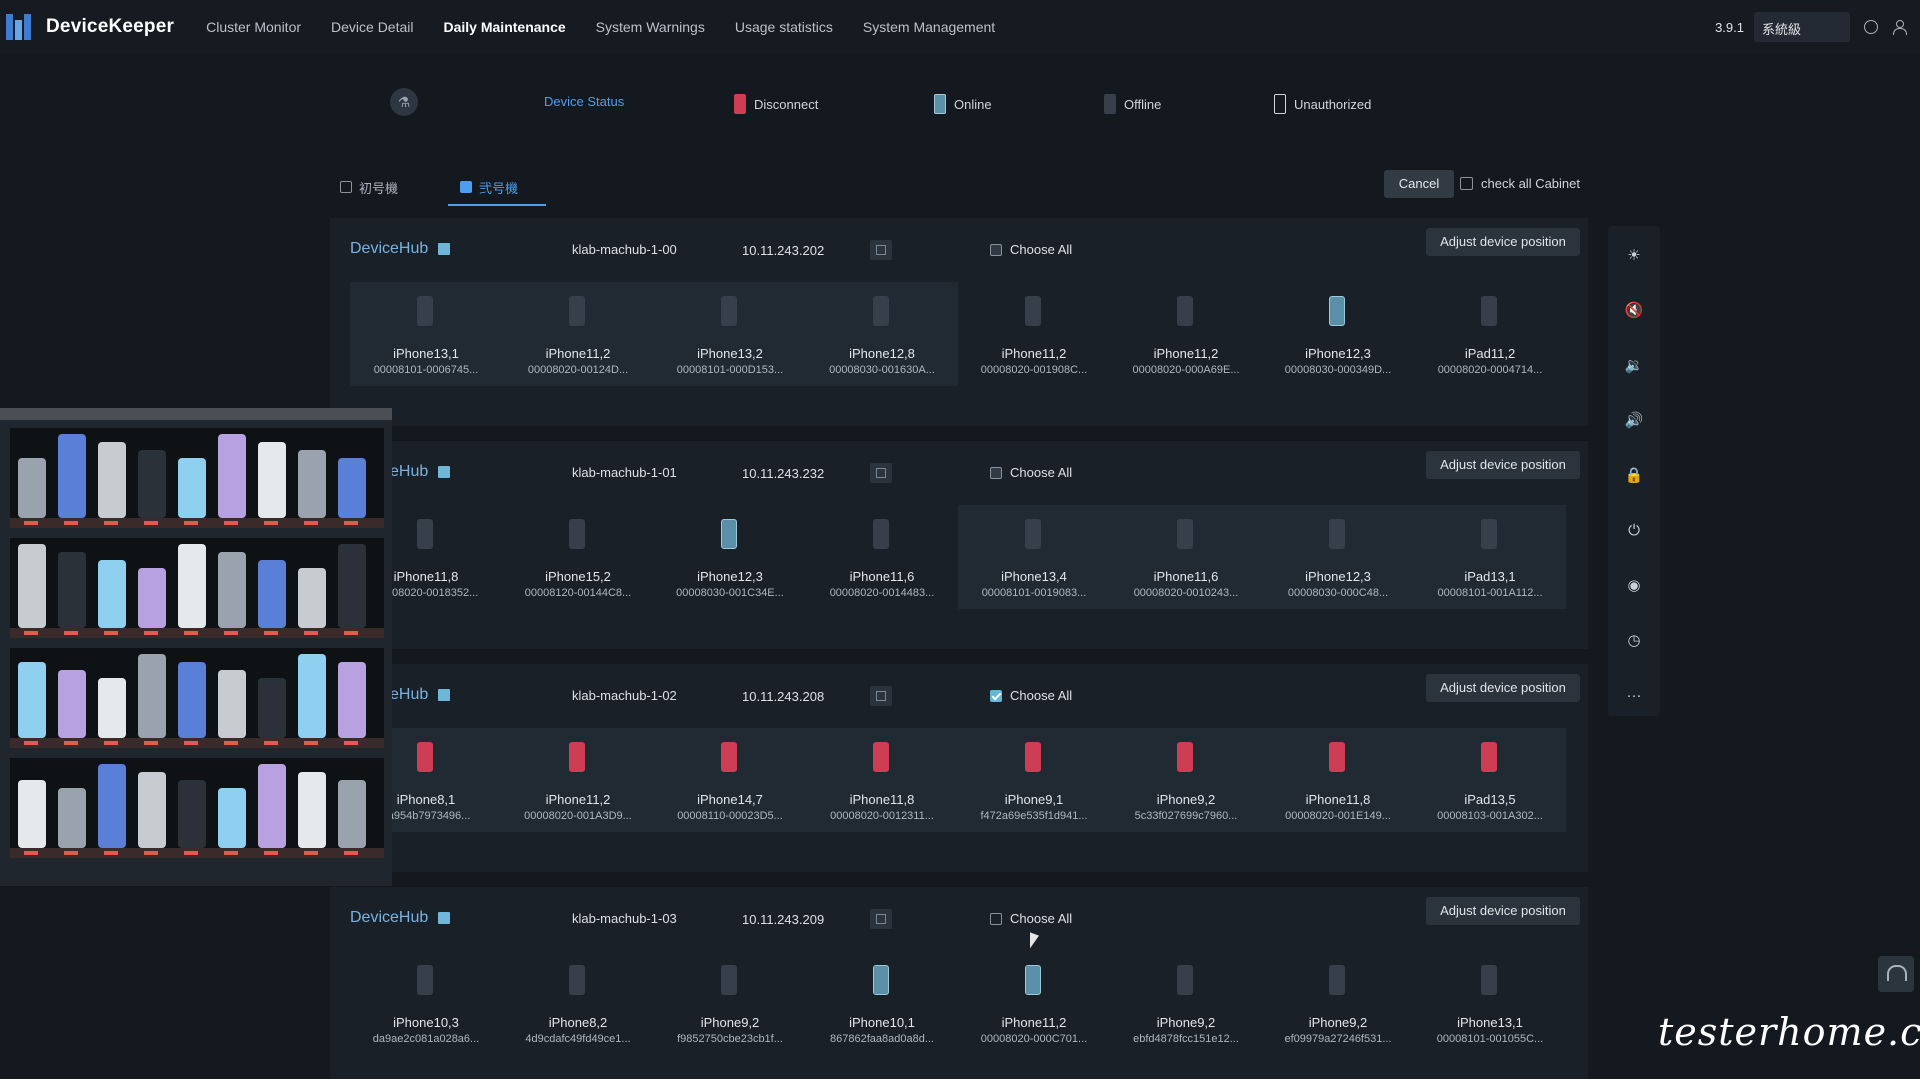 This screenshot has height=1079, width=1920. Describe the element at coordinates (624, 249) in the screenshot. I see `hub-host: klab-machub-1-00` at that location.